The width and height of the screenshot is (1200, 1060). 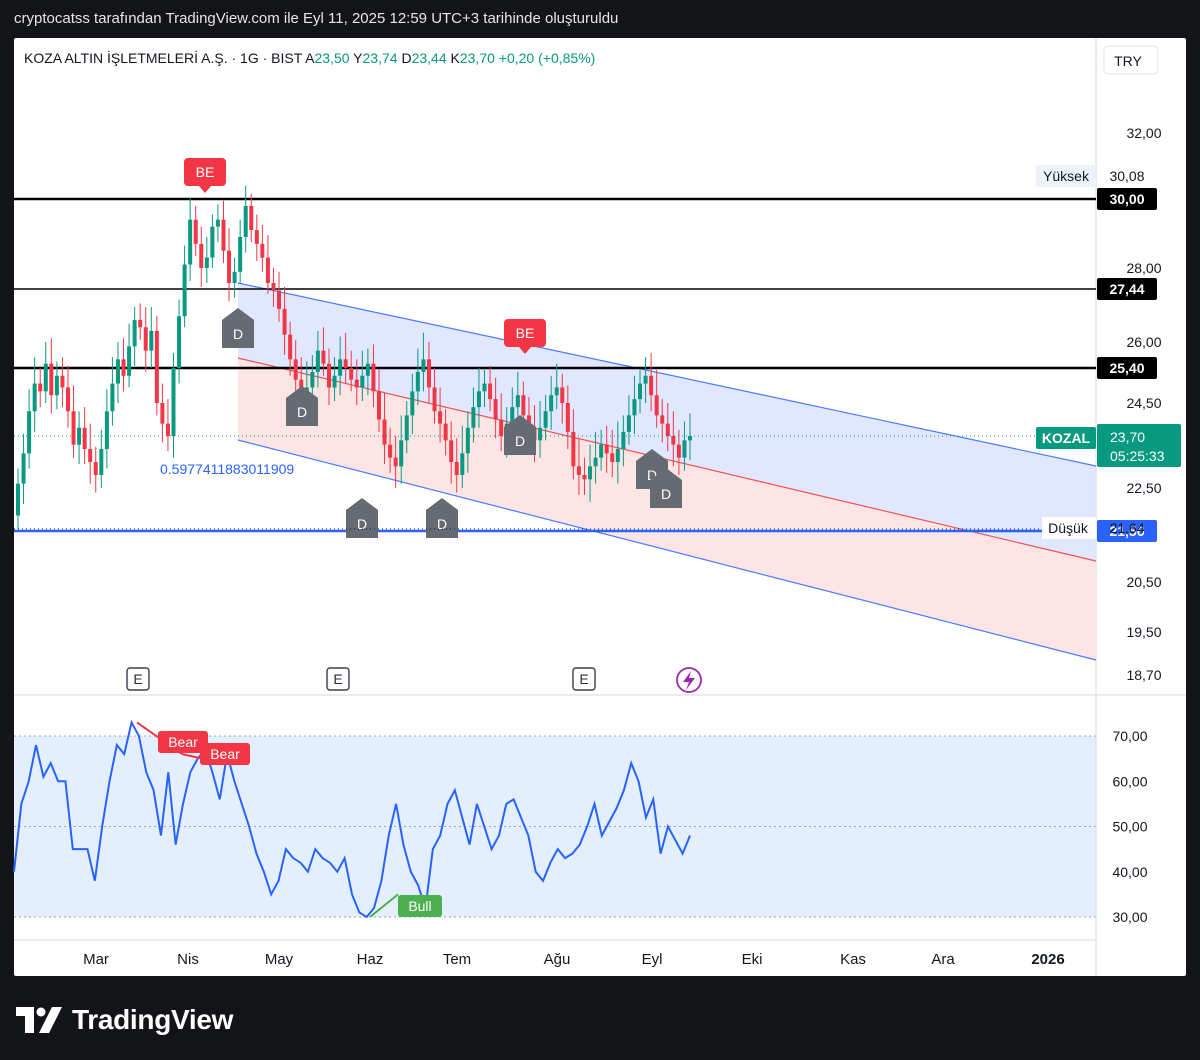 I want to click on high-label: Yüksek, so click(x=1066, y=176).